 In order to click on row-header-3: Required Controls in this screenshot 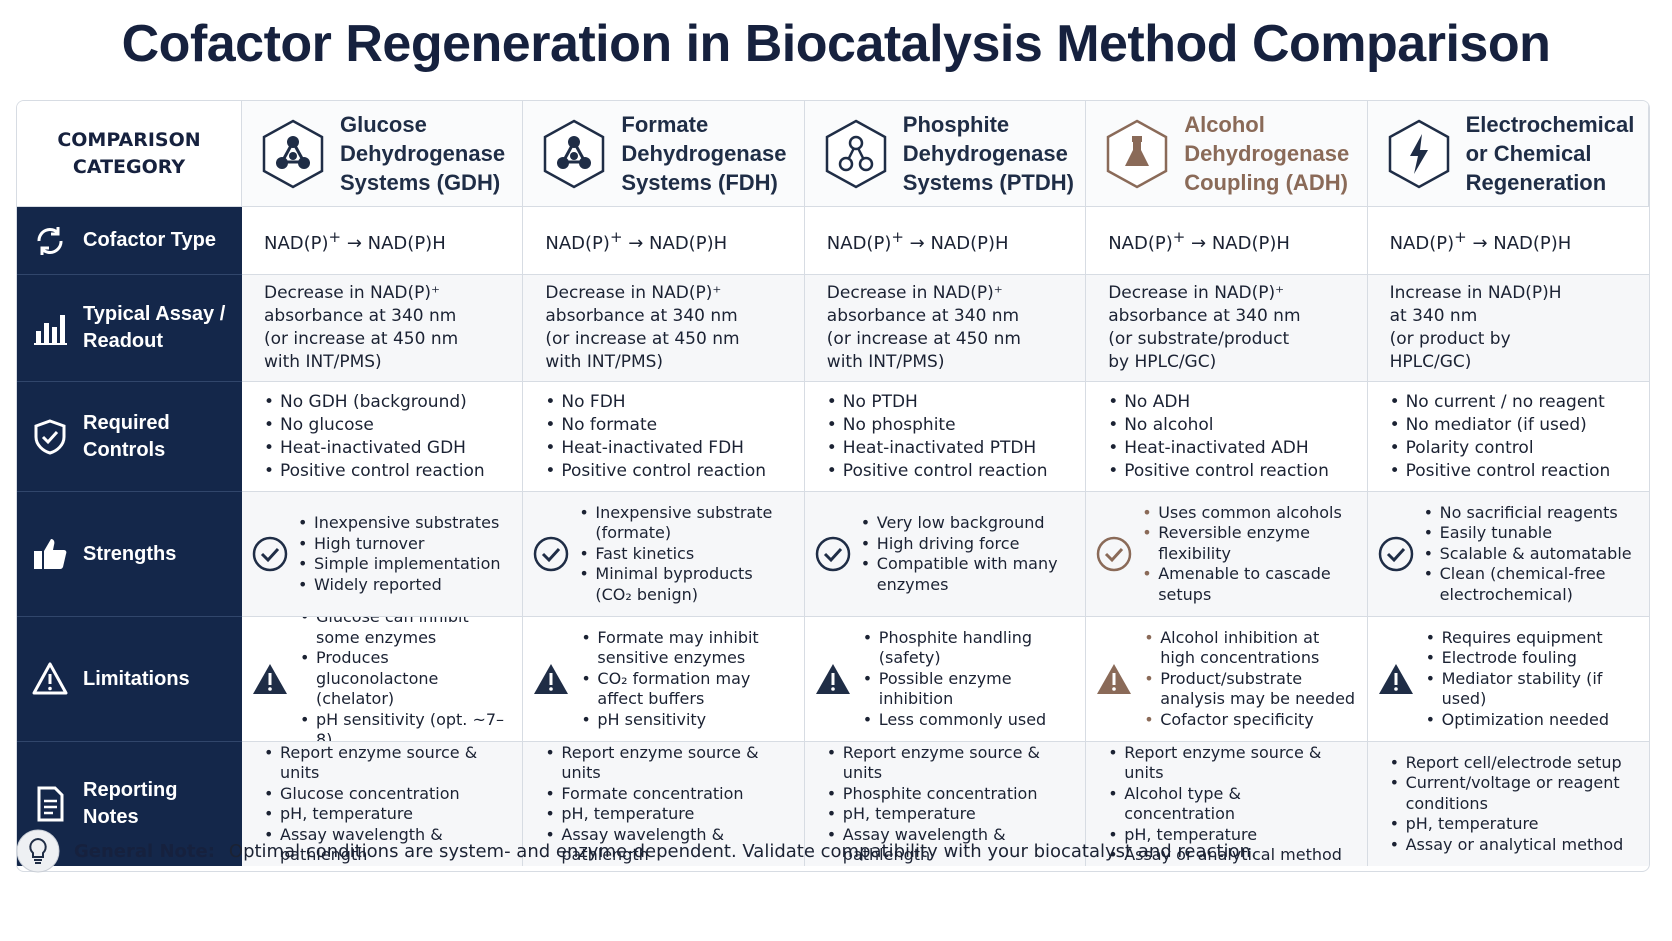, I will do `click(129, 437)`.